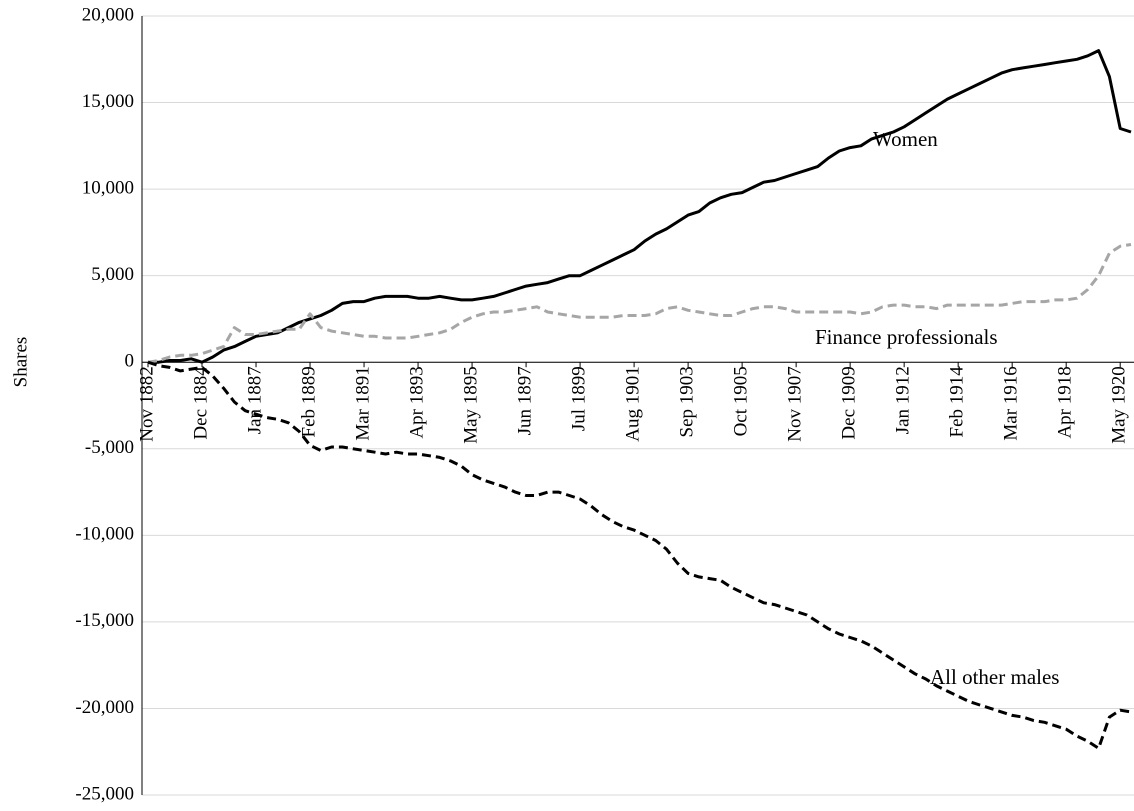  What do you see at coordinates (20, 362) in the screenshot?
I see `y-axis-label: Shares` at bounding box center [20, 362].